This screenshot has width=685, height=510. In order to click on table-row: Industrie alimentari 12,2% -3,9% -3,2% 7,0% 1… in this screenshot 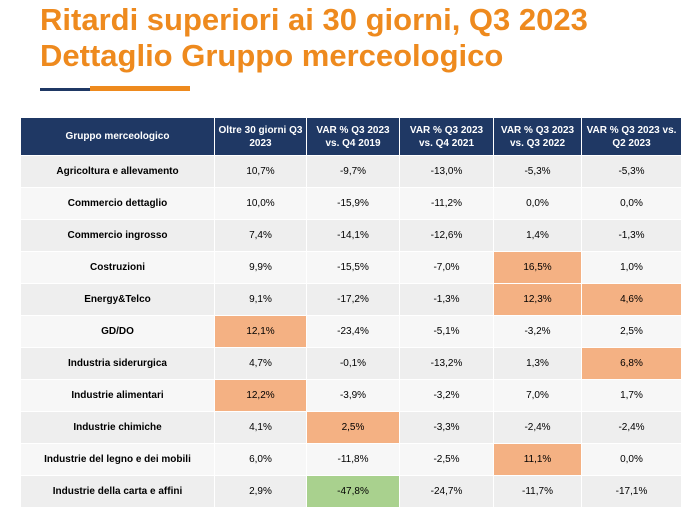, I will do `click(351, 395)`.